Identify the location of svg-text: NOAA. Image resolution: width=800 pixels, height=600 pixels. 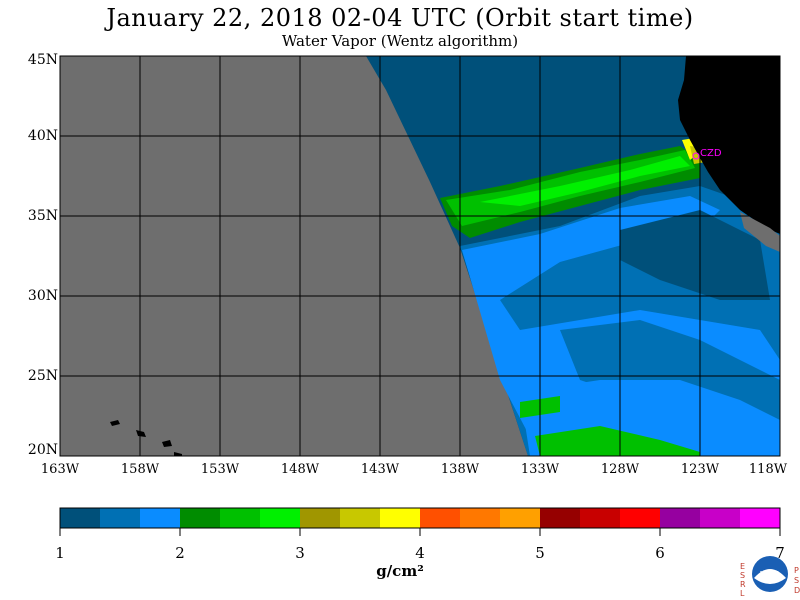
(770, 574).